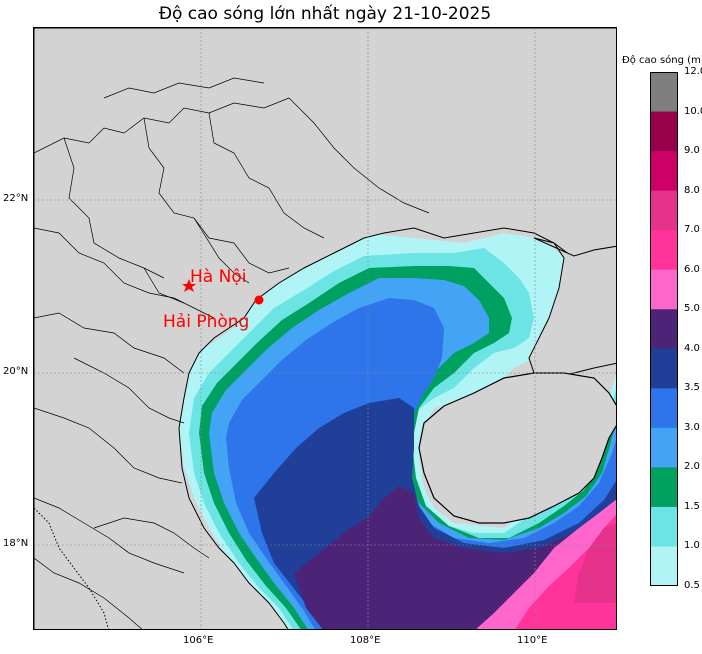 Image resolution: width=702 pixels, height=654 pixels. What do you see at coordinates (198, 640) in the screenshot?
I see `lon-label-106: 106°E` at bounding box center [198, 640].